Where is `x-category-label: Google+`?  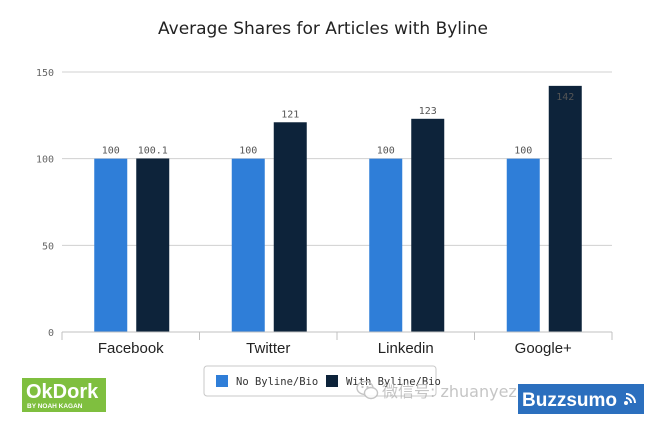
x-category-label: Google+ is located at coordinates (543, 348).